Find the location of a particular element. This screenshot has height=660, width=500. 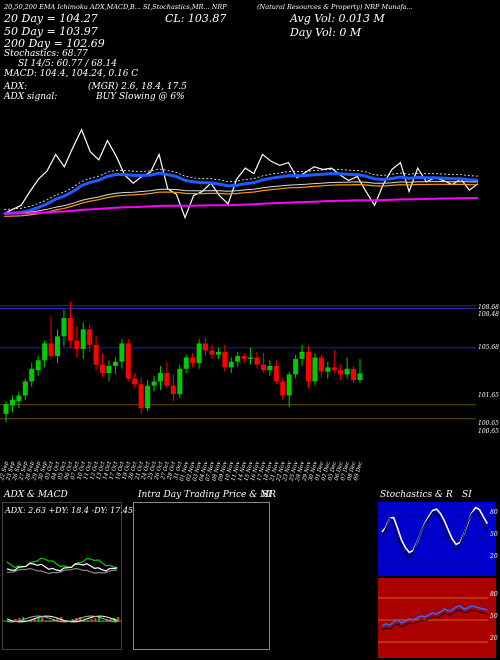

date-tick-label: 07 Oct is located at coordinates (75, 470).